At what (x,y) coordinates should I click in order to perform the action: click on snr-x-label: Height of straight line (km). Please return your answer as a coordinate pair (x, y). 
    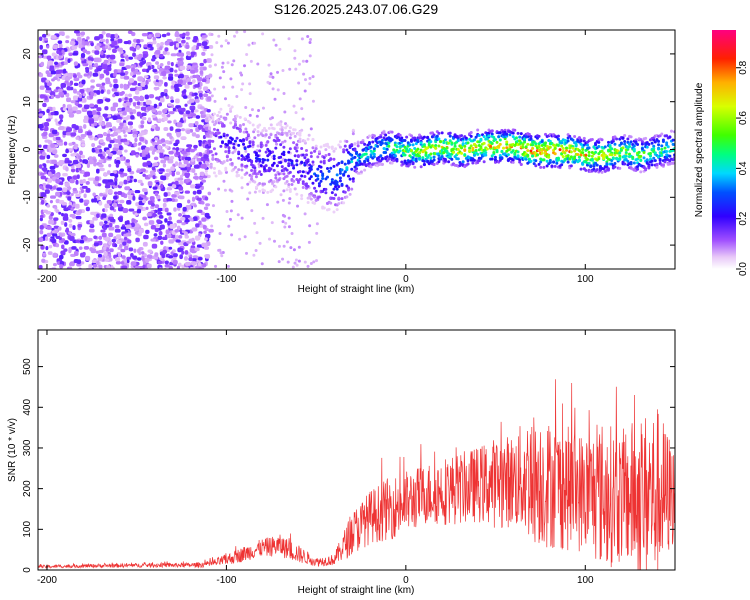
    Looking at the image, I should click on (356, 590).